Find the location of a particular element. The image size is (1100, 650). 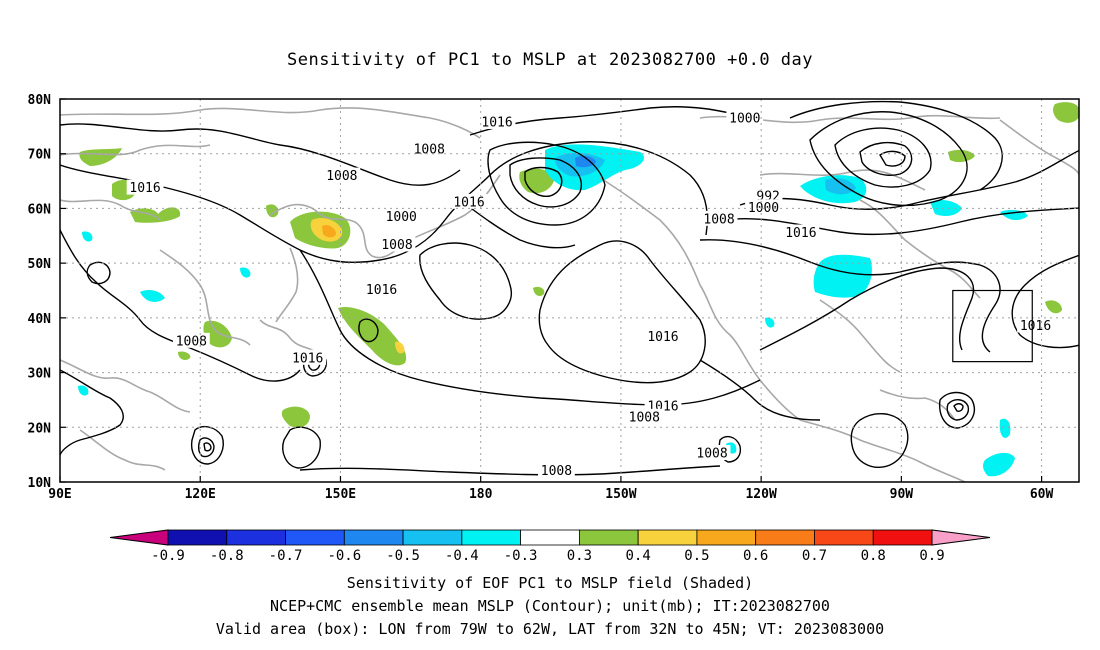

valid-area-box is located at coordinates (992, 326).